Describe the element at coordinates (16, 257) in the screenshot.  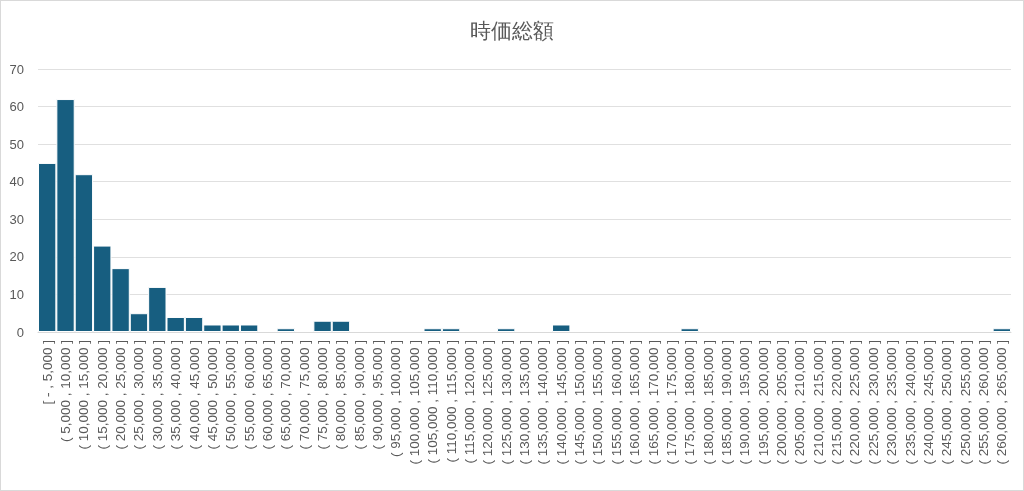
I see `y-tick-label: 20` at that location.